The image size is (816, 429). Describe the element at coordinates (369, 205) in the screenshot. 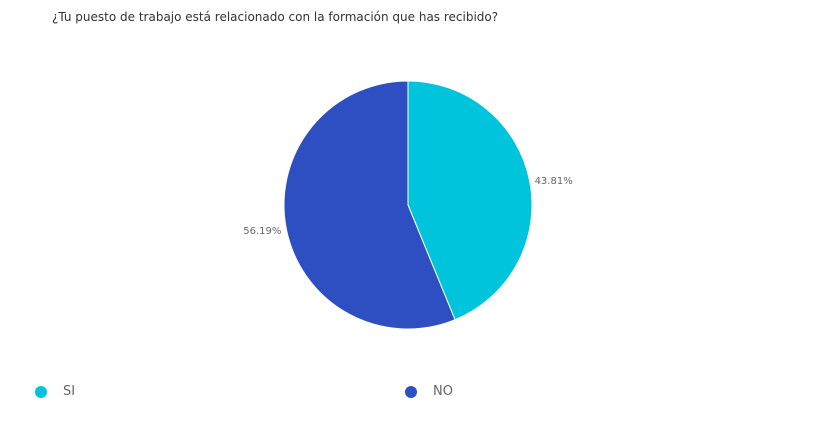

I see `pie-slice-no` at that location.